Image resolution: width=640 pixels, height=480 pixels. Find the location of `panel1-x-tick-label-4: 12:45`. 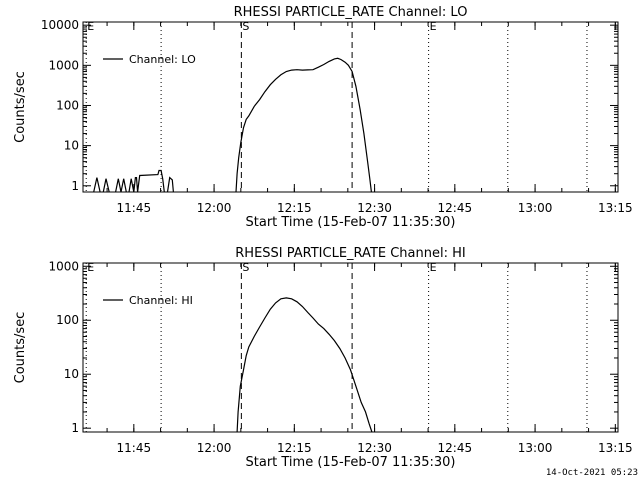

panel1-x-tick-label-4: 12:45 is located at coordinates (455, 208).